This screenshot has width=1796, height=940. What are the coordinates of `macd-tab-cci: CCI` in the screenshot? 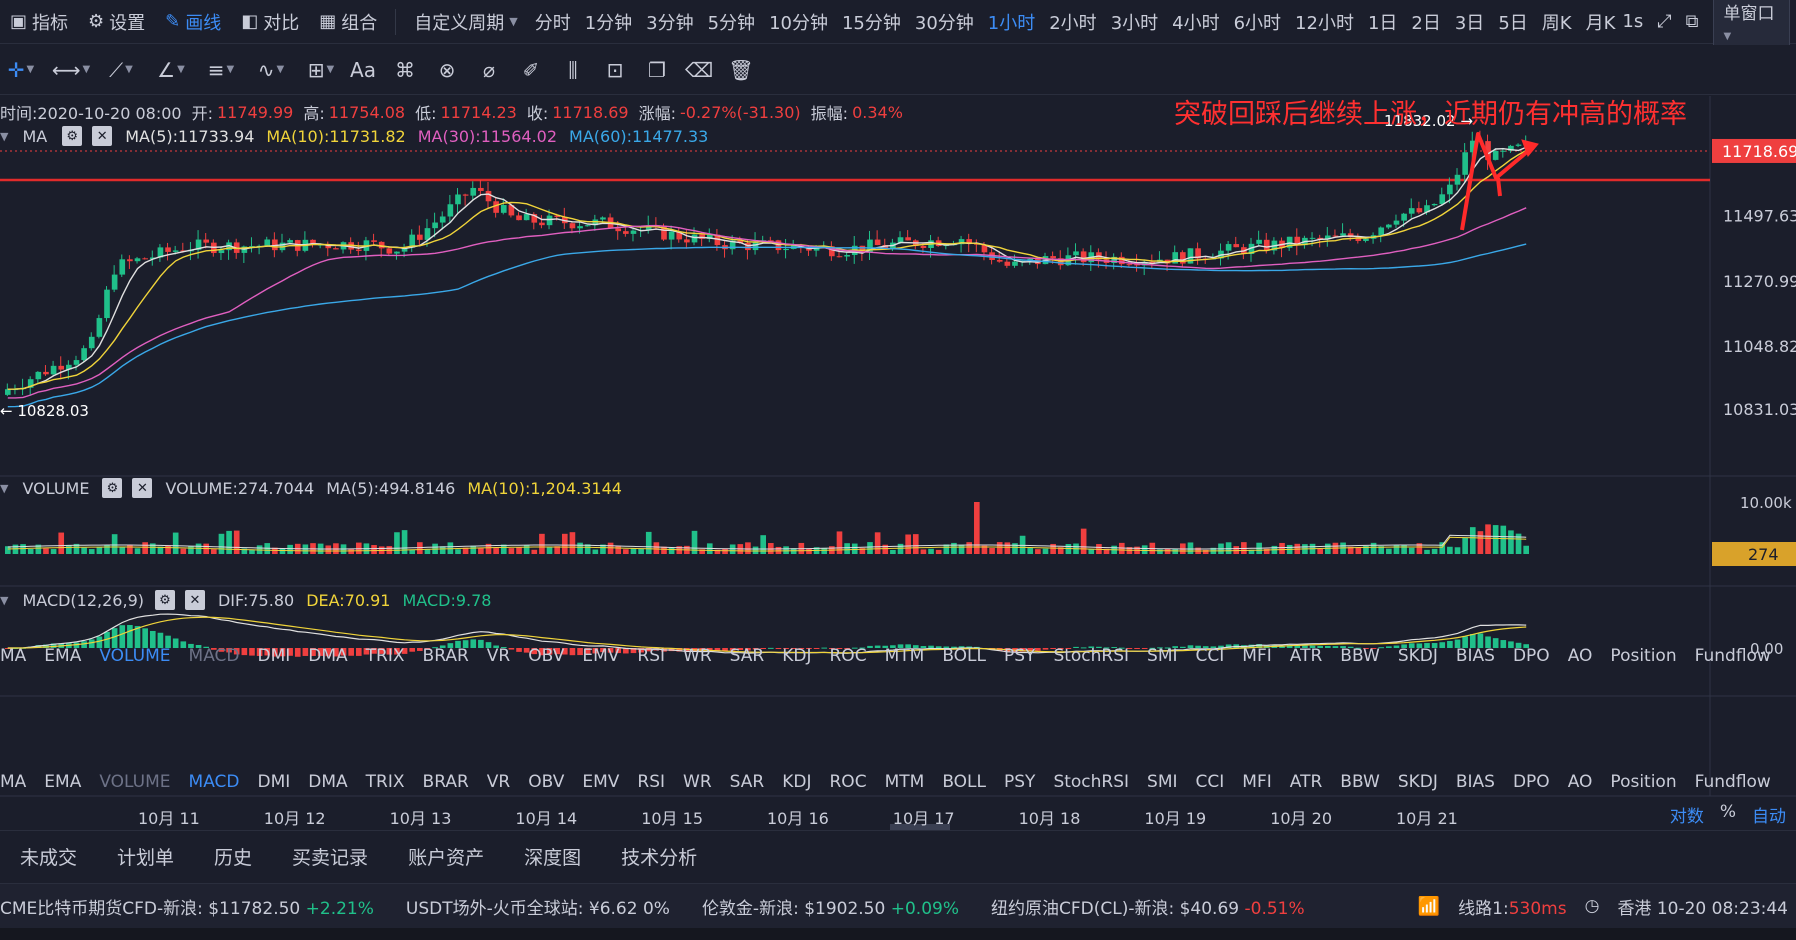 It's located at (1210, 782).